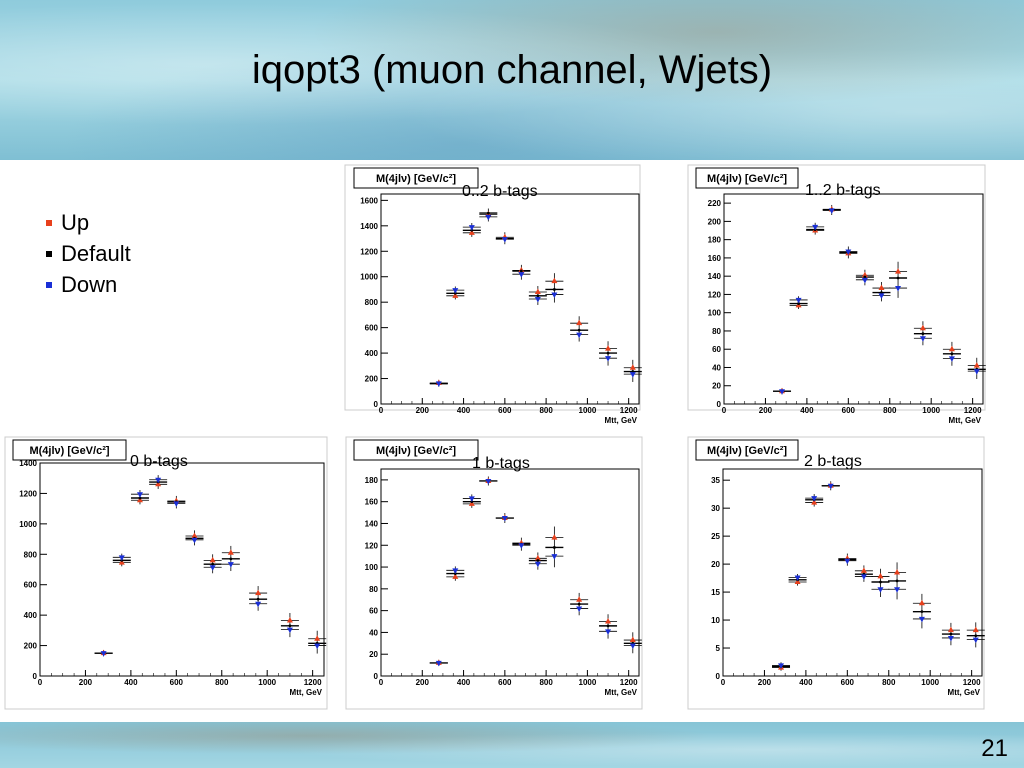 The height and width of the screenshot is (768, 1024). I want to click on y-tick-label: 220, so click(715, 203).